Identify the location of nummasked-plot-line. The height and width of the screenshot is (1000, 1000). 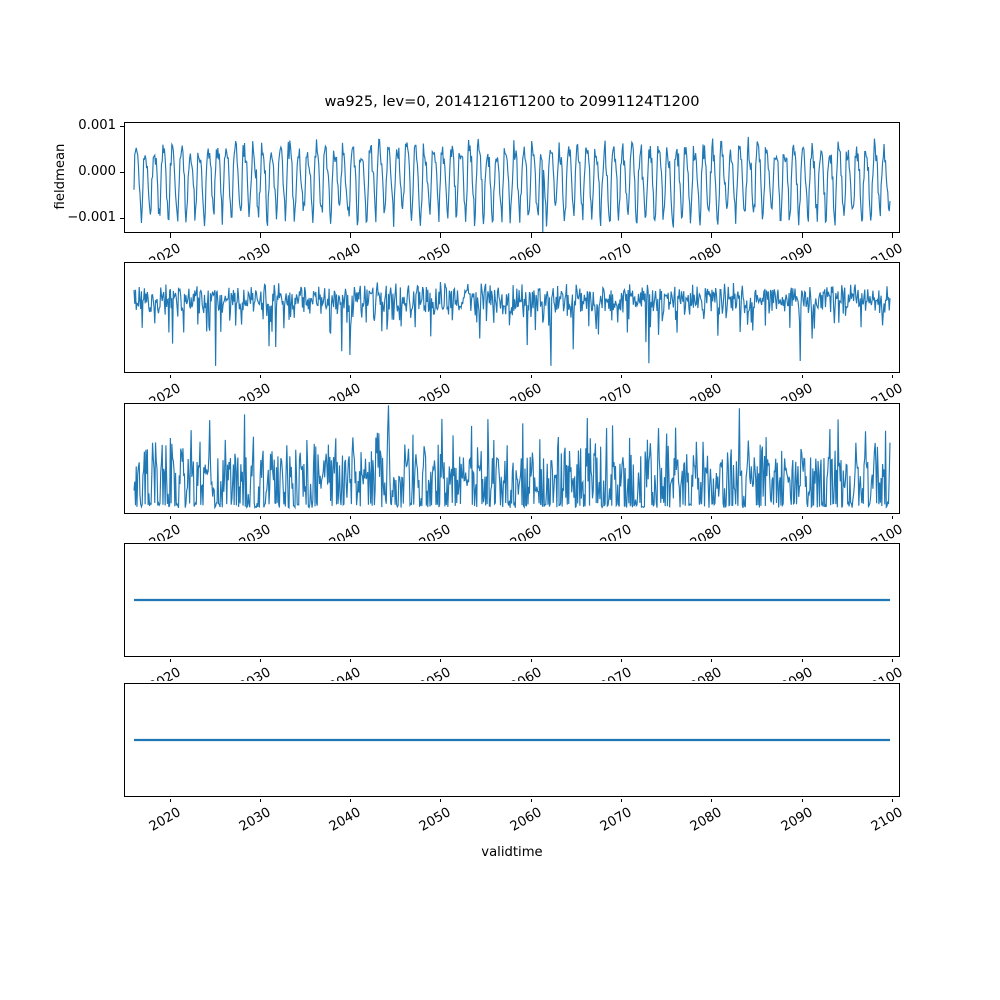
(512, 600).